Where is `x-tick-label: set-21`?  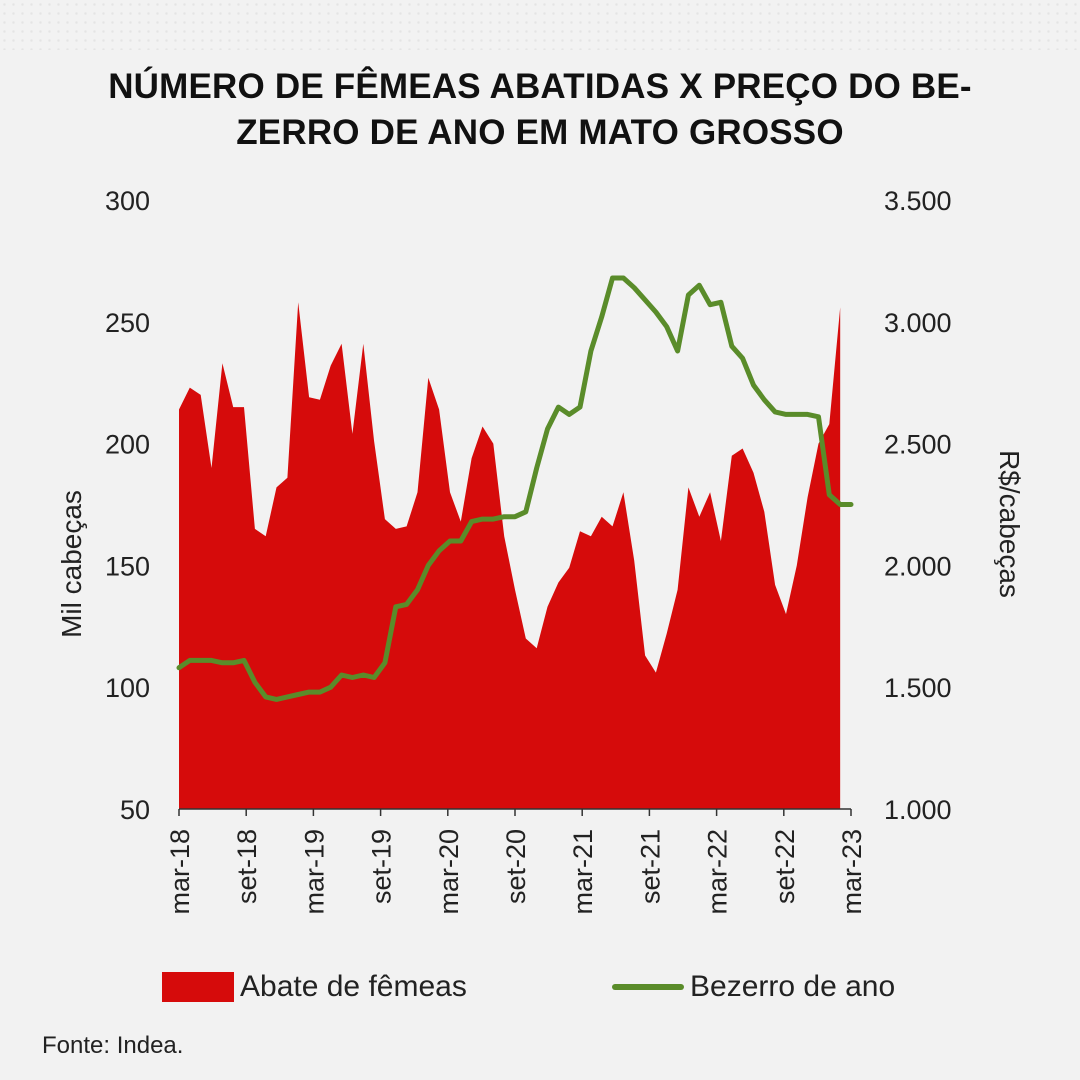
x-tick-label: set-21 is located at coordinates (650, 866).